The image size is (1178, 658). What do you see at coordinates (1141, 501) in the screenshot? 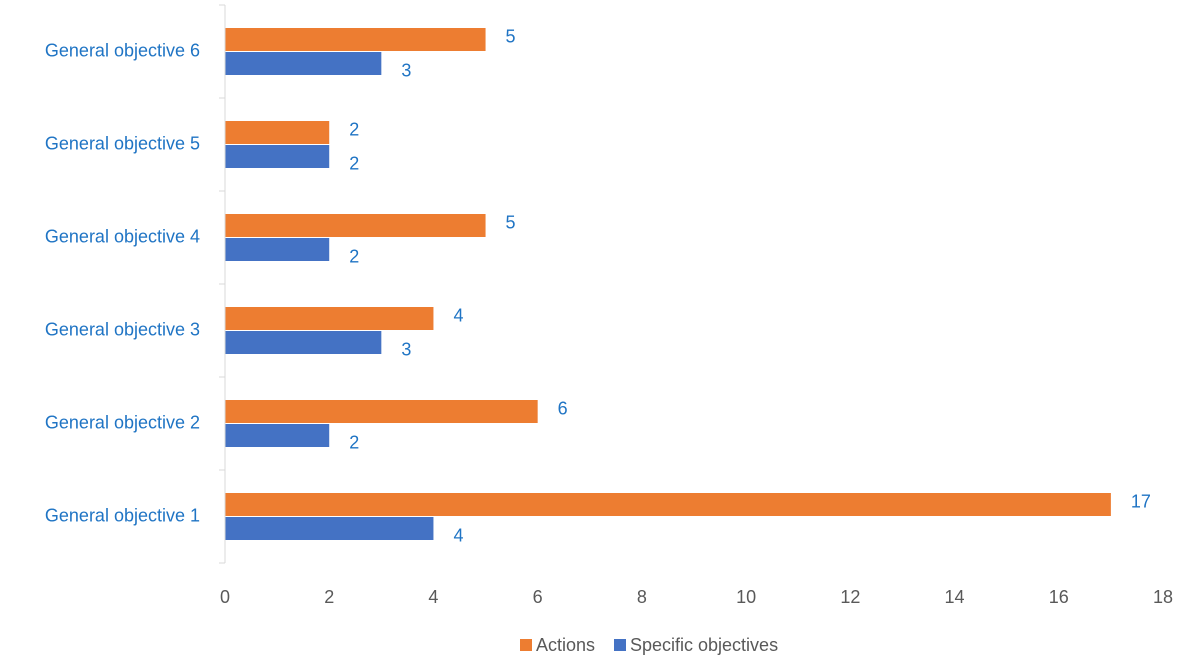
I see `data-label-actions-1: 17` at bounding box center [1141, 501].